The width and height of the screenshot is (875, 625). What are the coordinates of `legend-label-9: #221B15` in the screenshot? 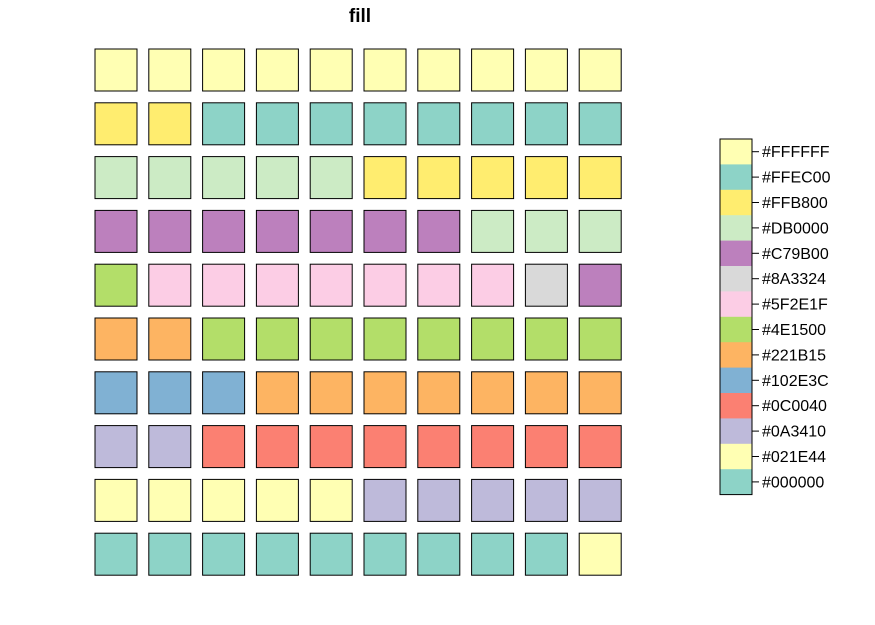 It's located at (794, 355).